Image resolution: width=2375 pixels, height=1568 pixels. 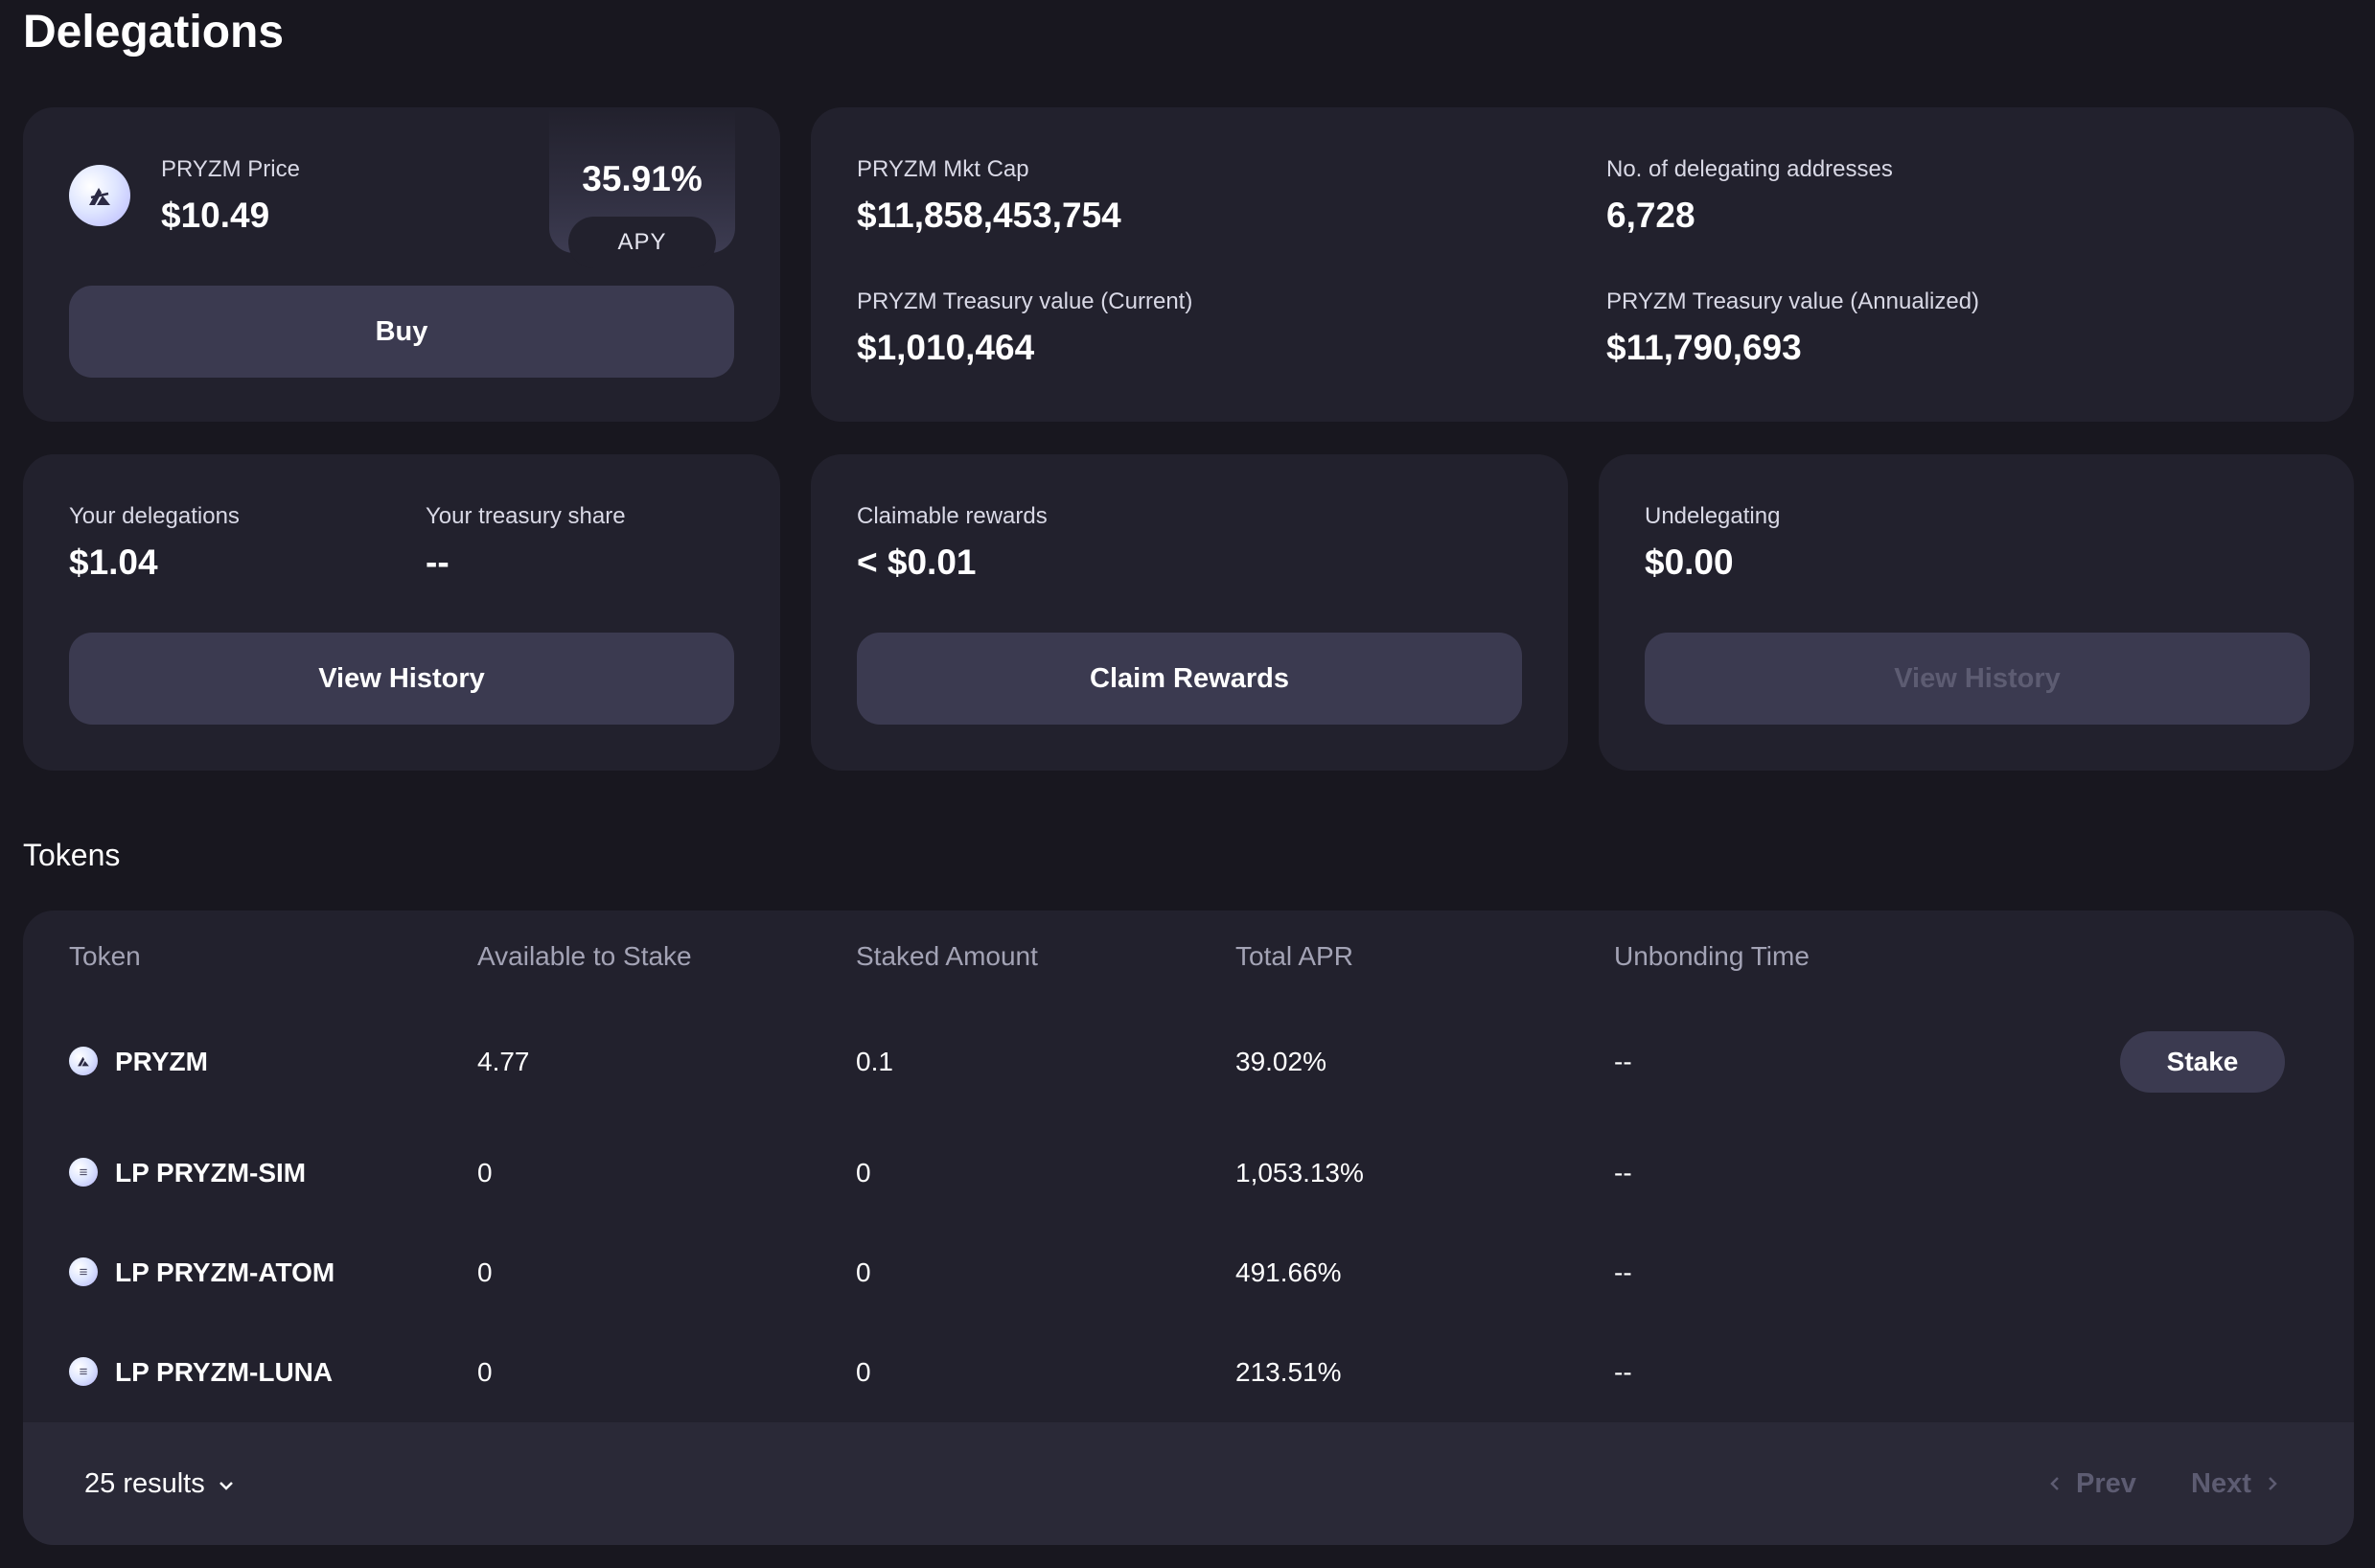 What do you see at coordinates (1189, 612) in the screenshot?
I see `rewards-card: Claimable rewards < $0.01 Claim Rewards` at bounding box center [1189, 612].